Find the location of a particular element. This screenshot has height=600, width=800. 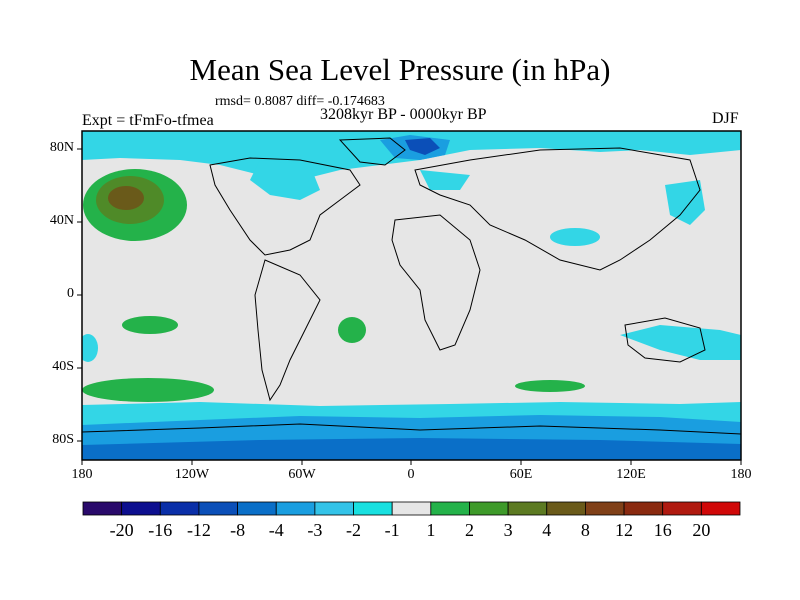

lon-label-60e: 60E is located at coordinates (521, 474).